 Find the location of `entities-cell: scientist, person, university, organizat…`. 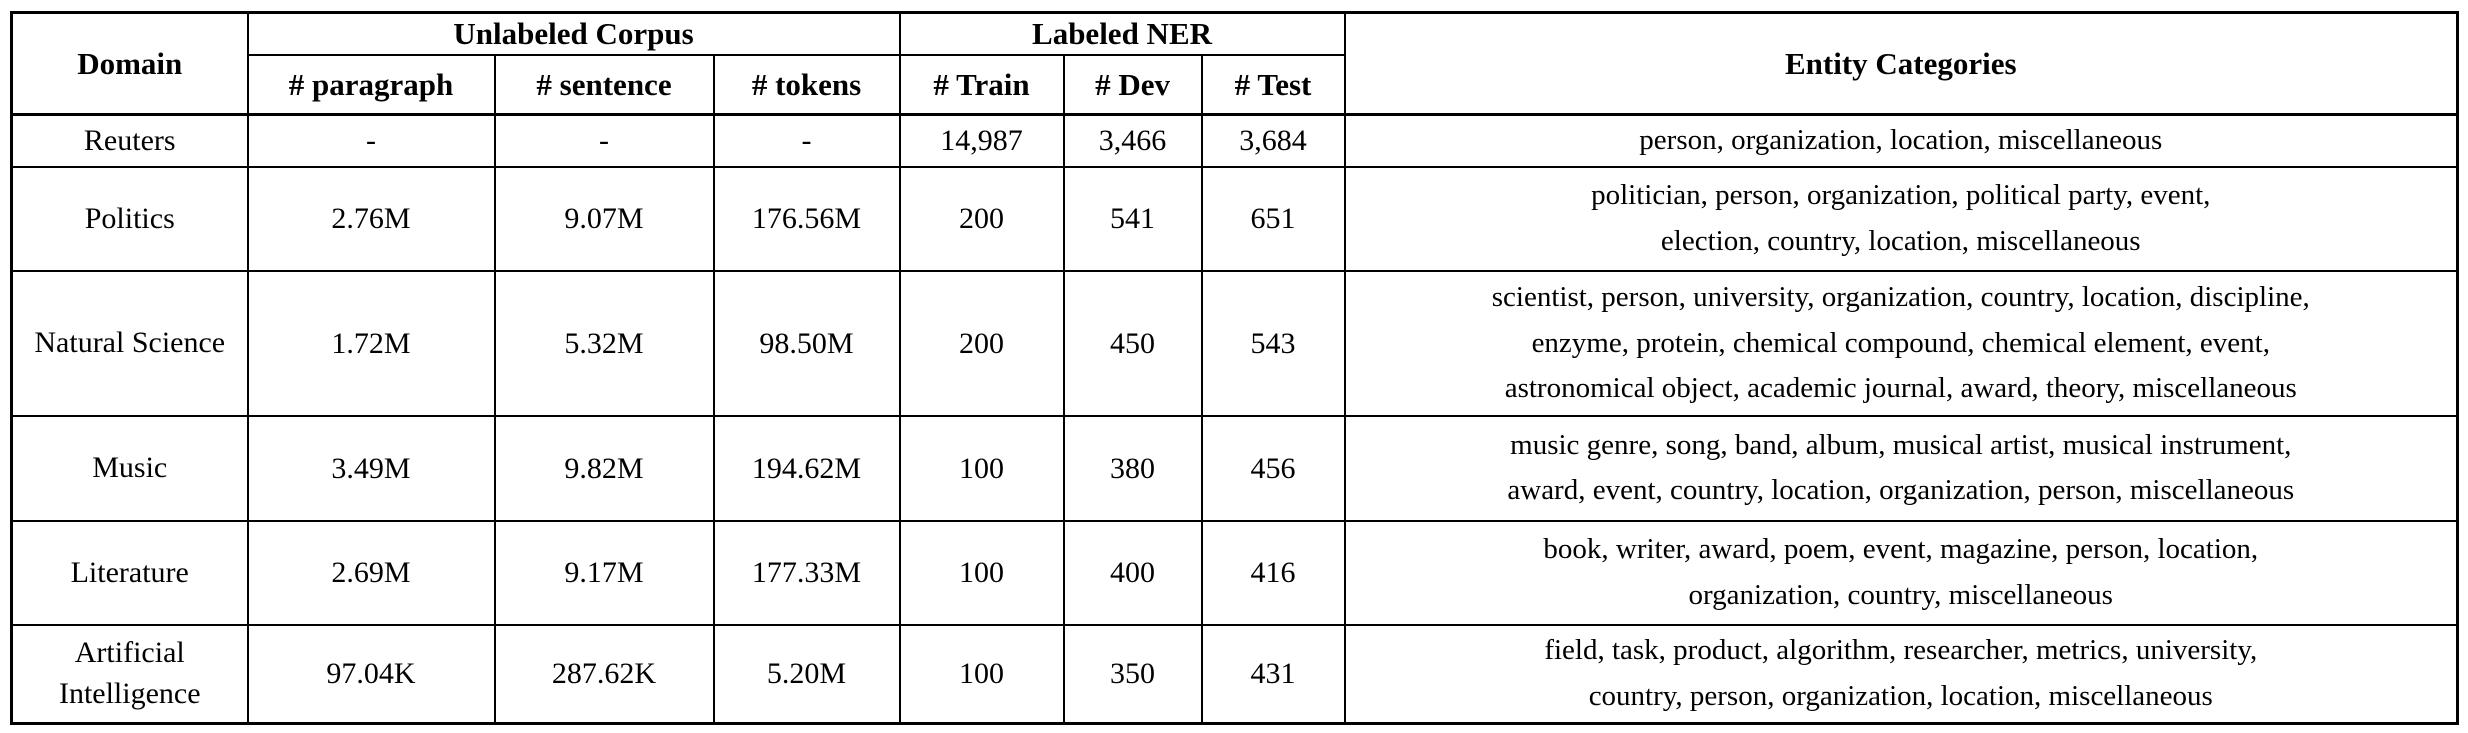

entities-cell: scientist, person, university, organizat… is located at coordinates (1901, 343).